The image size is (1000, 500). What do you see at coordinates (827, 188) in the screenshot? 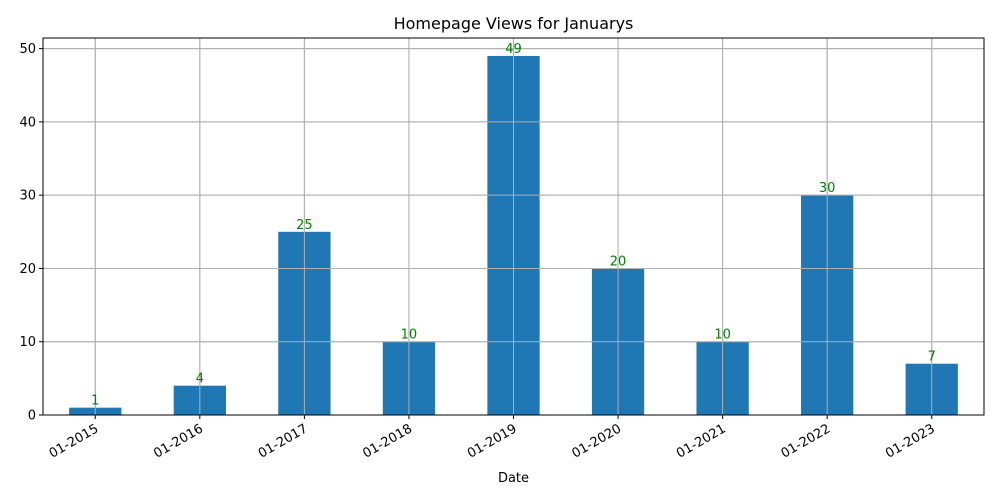
I see `bar-value-label: 30` at bounding box center [827, 188].